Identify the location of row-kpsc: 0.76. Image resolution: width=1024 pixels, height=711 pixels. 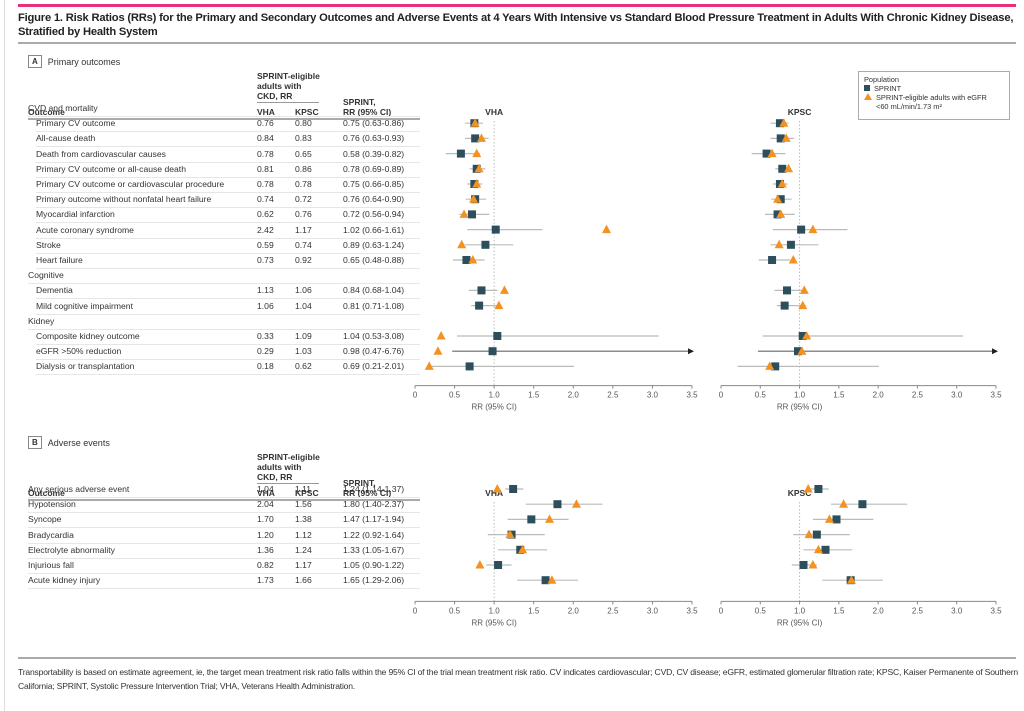
(303, 214).